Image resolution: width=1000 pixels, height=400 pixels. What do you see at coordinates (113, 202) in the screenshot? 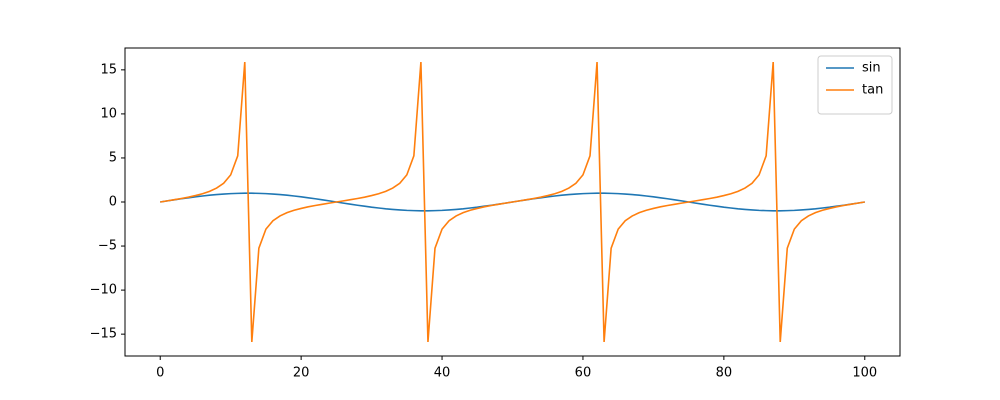
I see `y-tick-label: 0` at bounding box center [113, 202].